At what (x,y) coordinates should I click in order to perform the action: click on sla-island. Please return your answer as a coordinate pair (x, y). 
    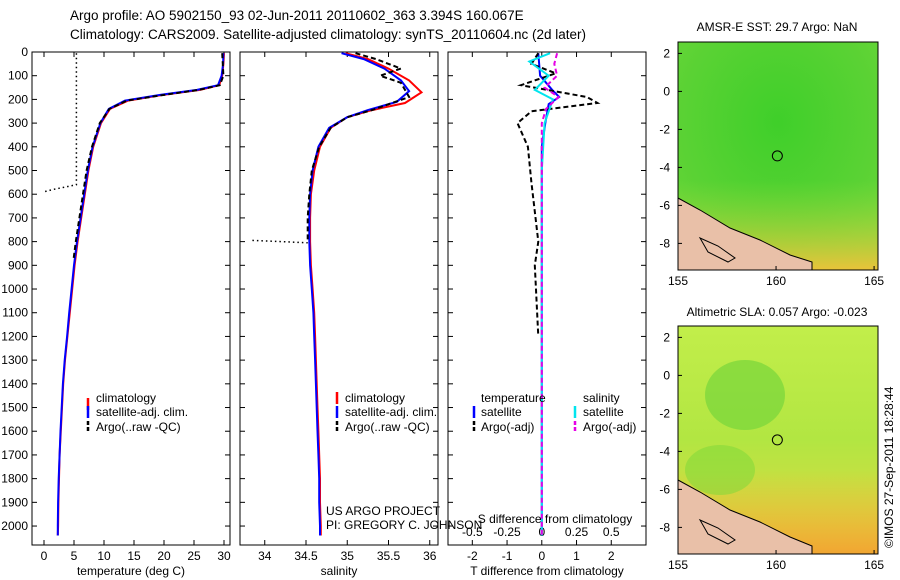
    Looking at the image, I should click on (717, 531).